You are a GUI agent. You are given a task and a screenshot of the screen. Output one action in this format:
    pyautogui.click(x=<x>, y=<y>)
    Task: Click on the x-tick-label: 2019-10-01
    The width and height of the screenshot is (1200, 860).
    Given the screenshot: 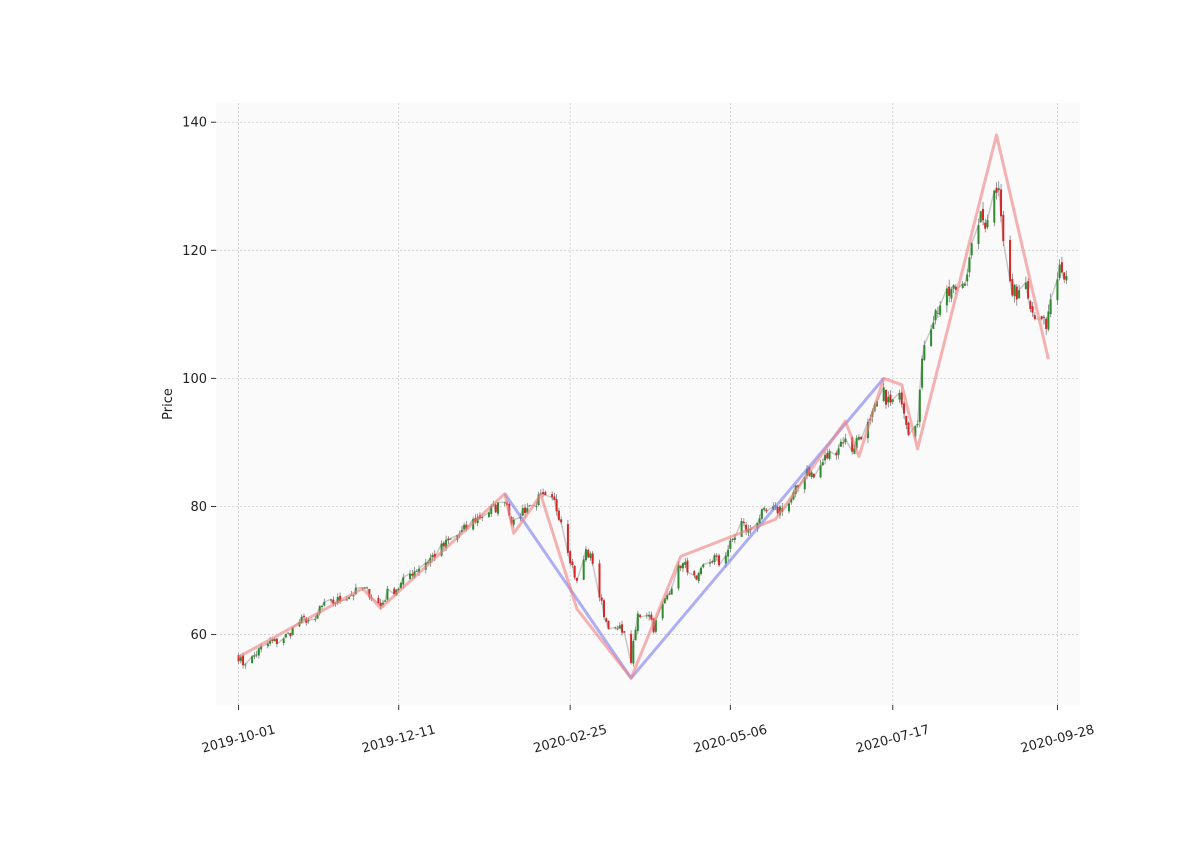 What is the action you would take?
    pyautogui.click(x=238, y=739)
    